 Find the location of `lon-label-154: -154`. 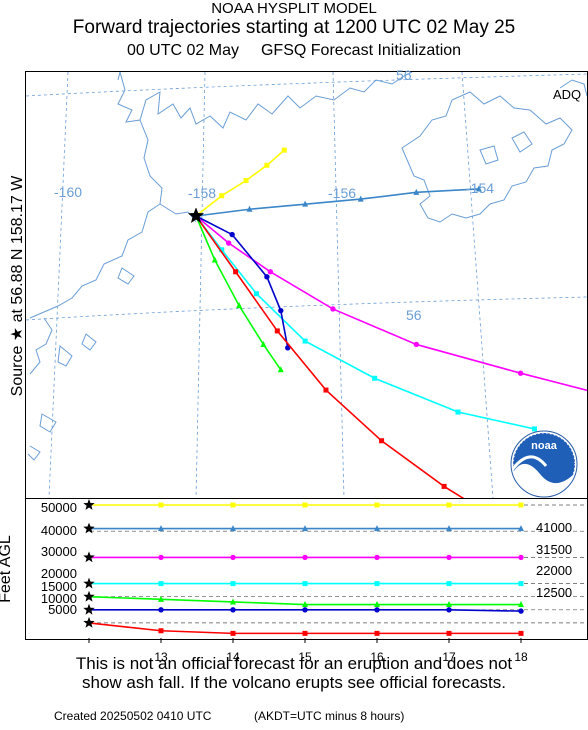

lon-label-154: -154 is located at coordinates (480, 188).